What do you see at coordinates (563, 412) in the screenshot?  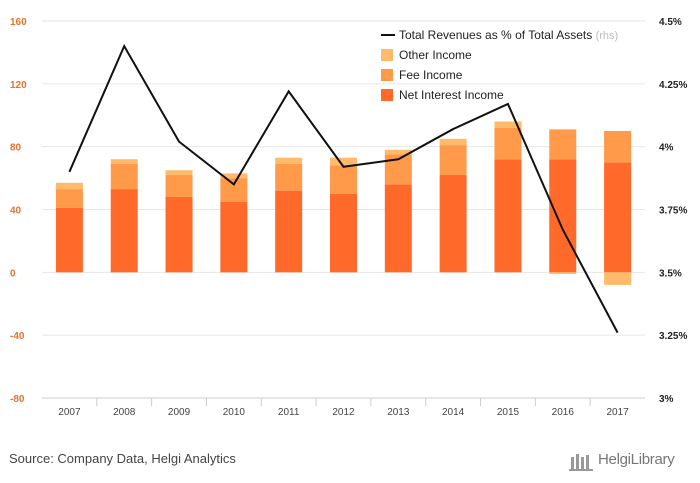 I see `x-tick-label: 2016` at bounding box center [563, 412].